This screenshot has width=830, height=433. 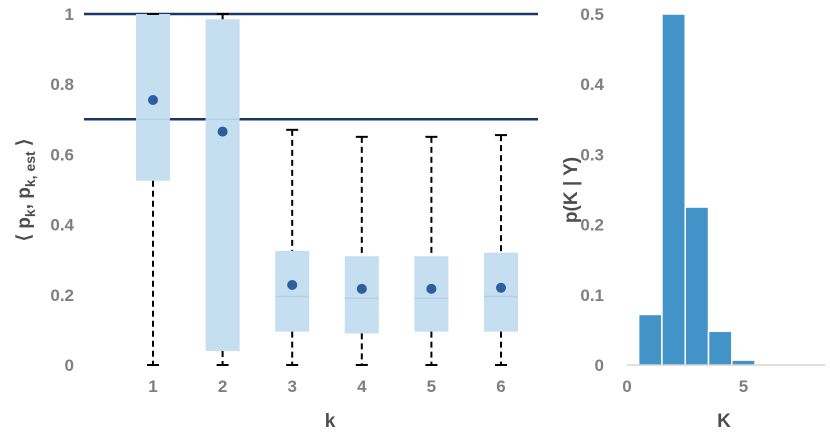 What do you see at coordinates (592, 295) in the screenshot?
I see `right-y-tick-label: 0.1` at bounding box center [592, 295].